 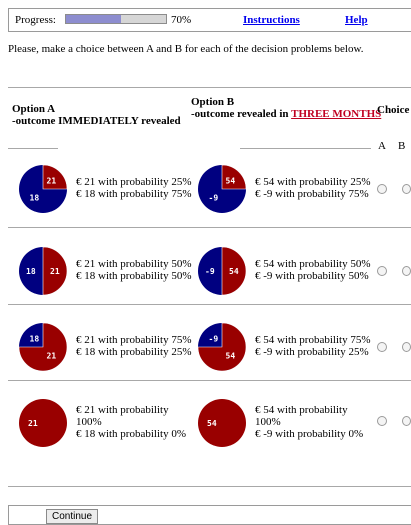 I want to click on bottom-bar: Continue, so click(x=209, y=515).